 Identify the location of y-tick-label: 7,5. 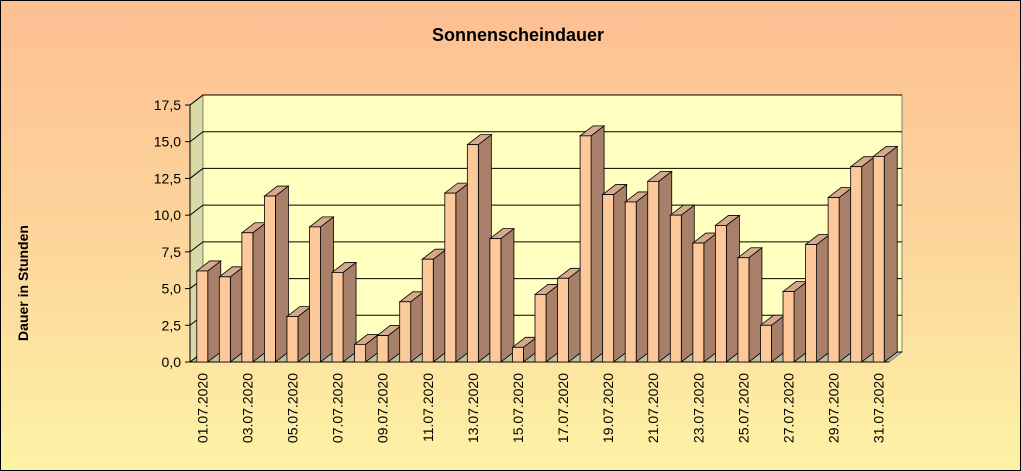
(172, 252).